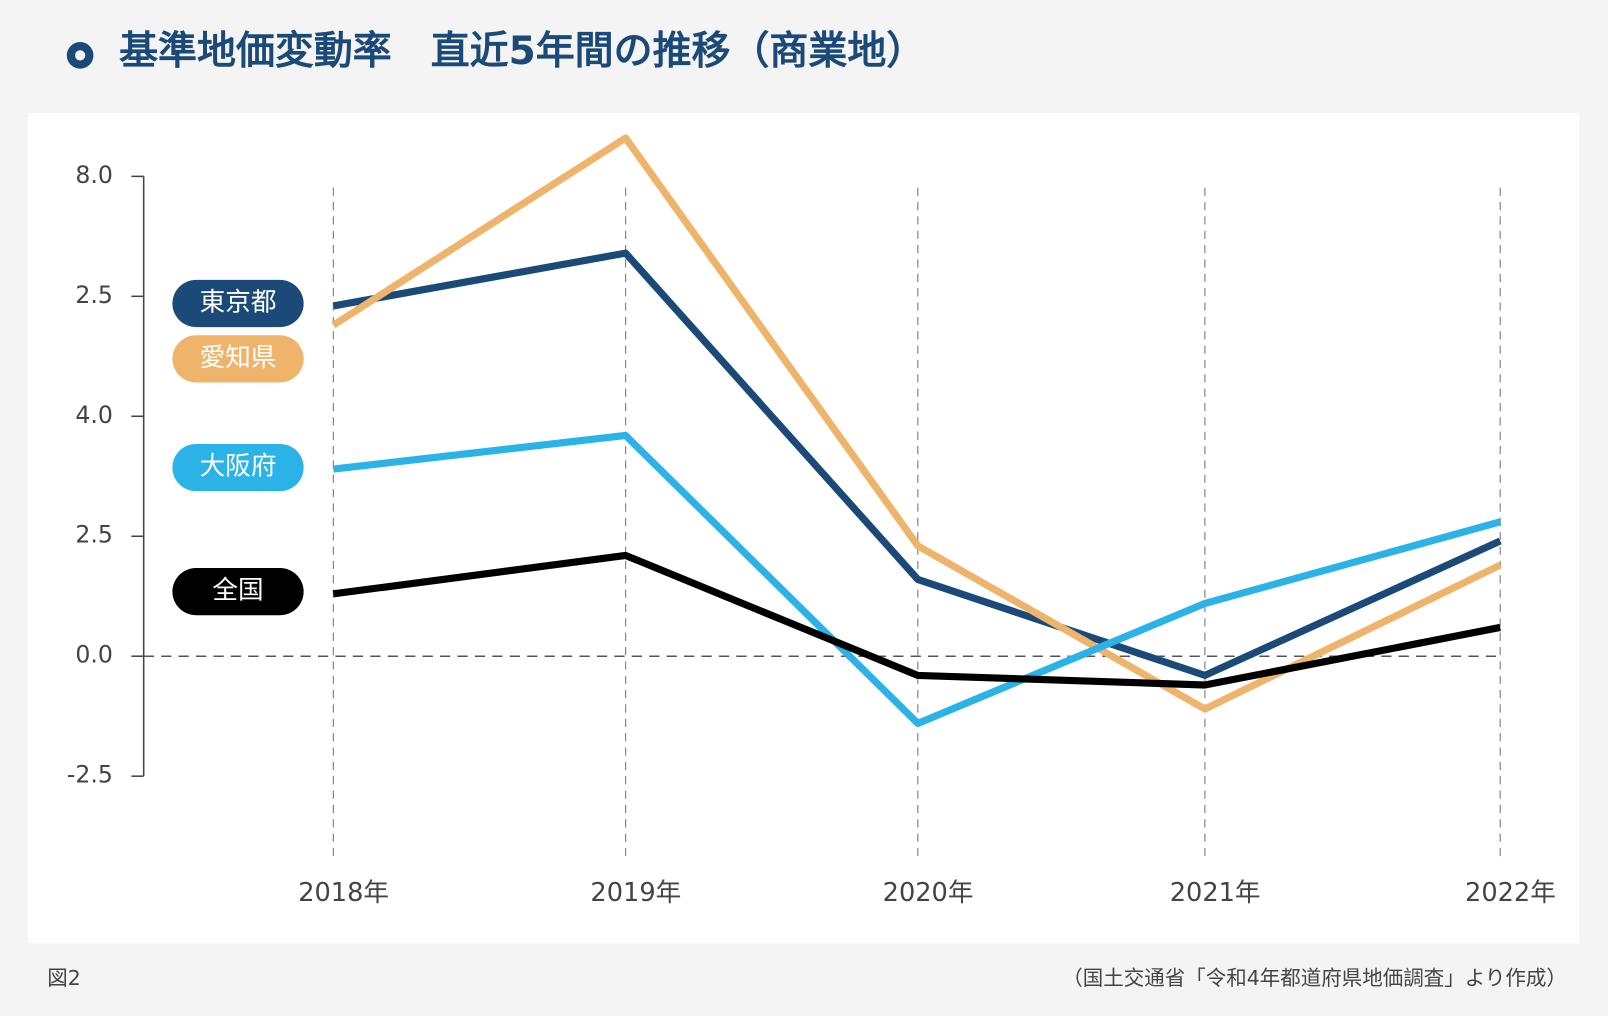 The height and width of the screenshot is (1016, 1608). I want to click on x-tick-label: 2019年, so click(635, 893).